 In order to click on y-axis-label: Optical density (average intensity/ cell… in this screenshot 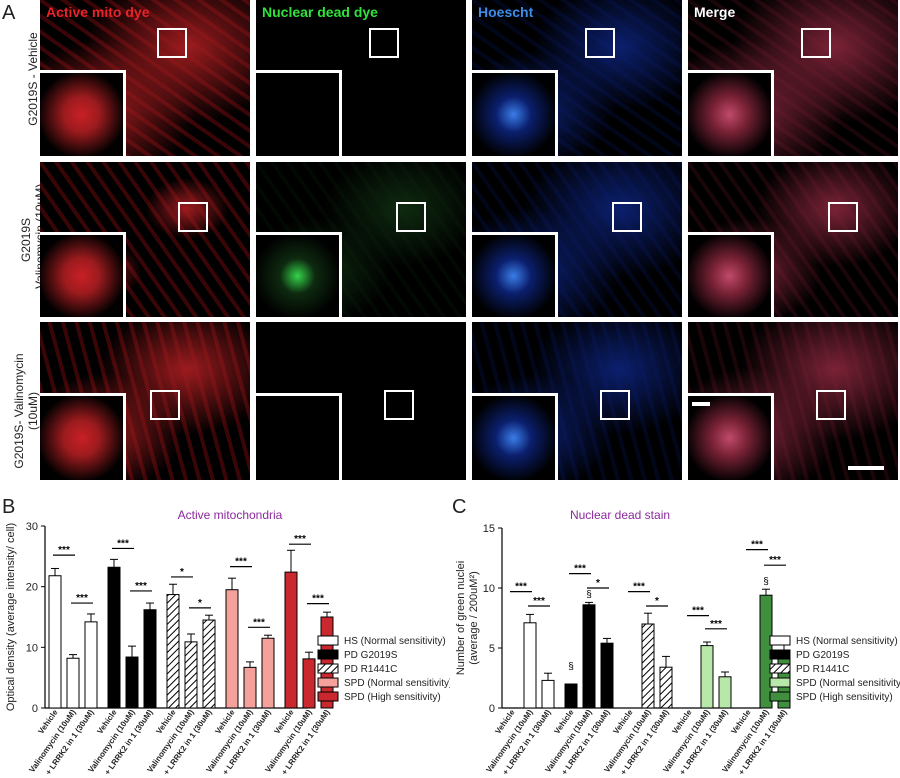, I will do `click(11, 617)`.